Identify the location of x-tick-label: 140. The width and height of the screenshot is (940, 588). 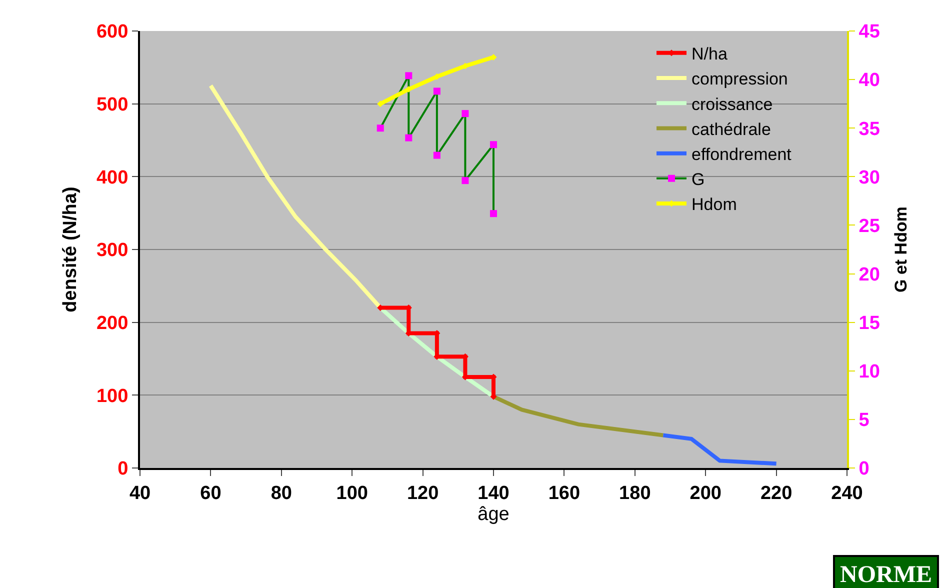
(494, 493).